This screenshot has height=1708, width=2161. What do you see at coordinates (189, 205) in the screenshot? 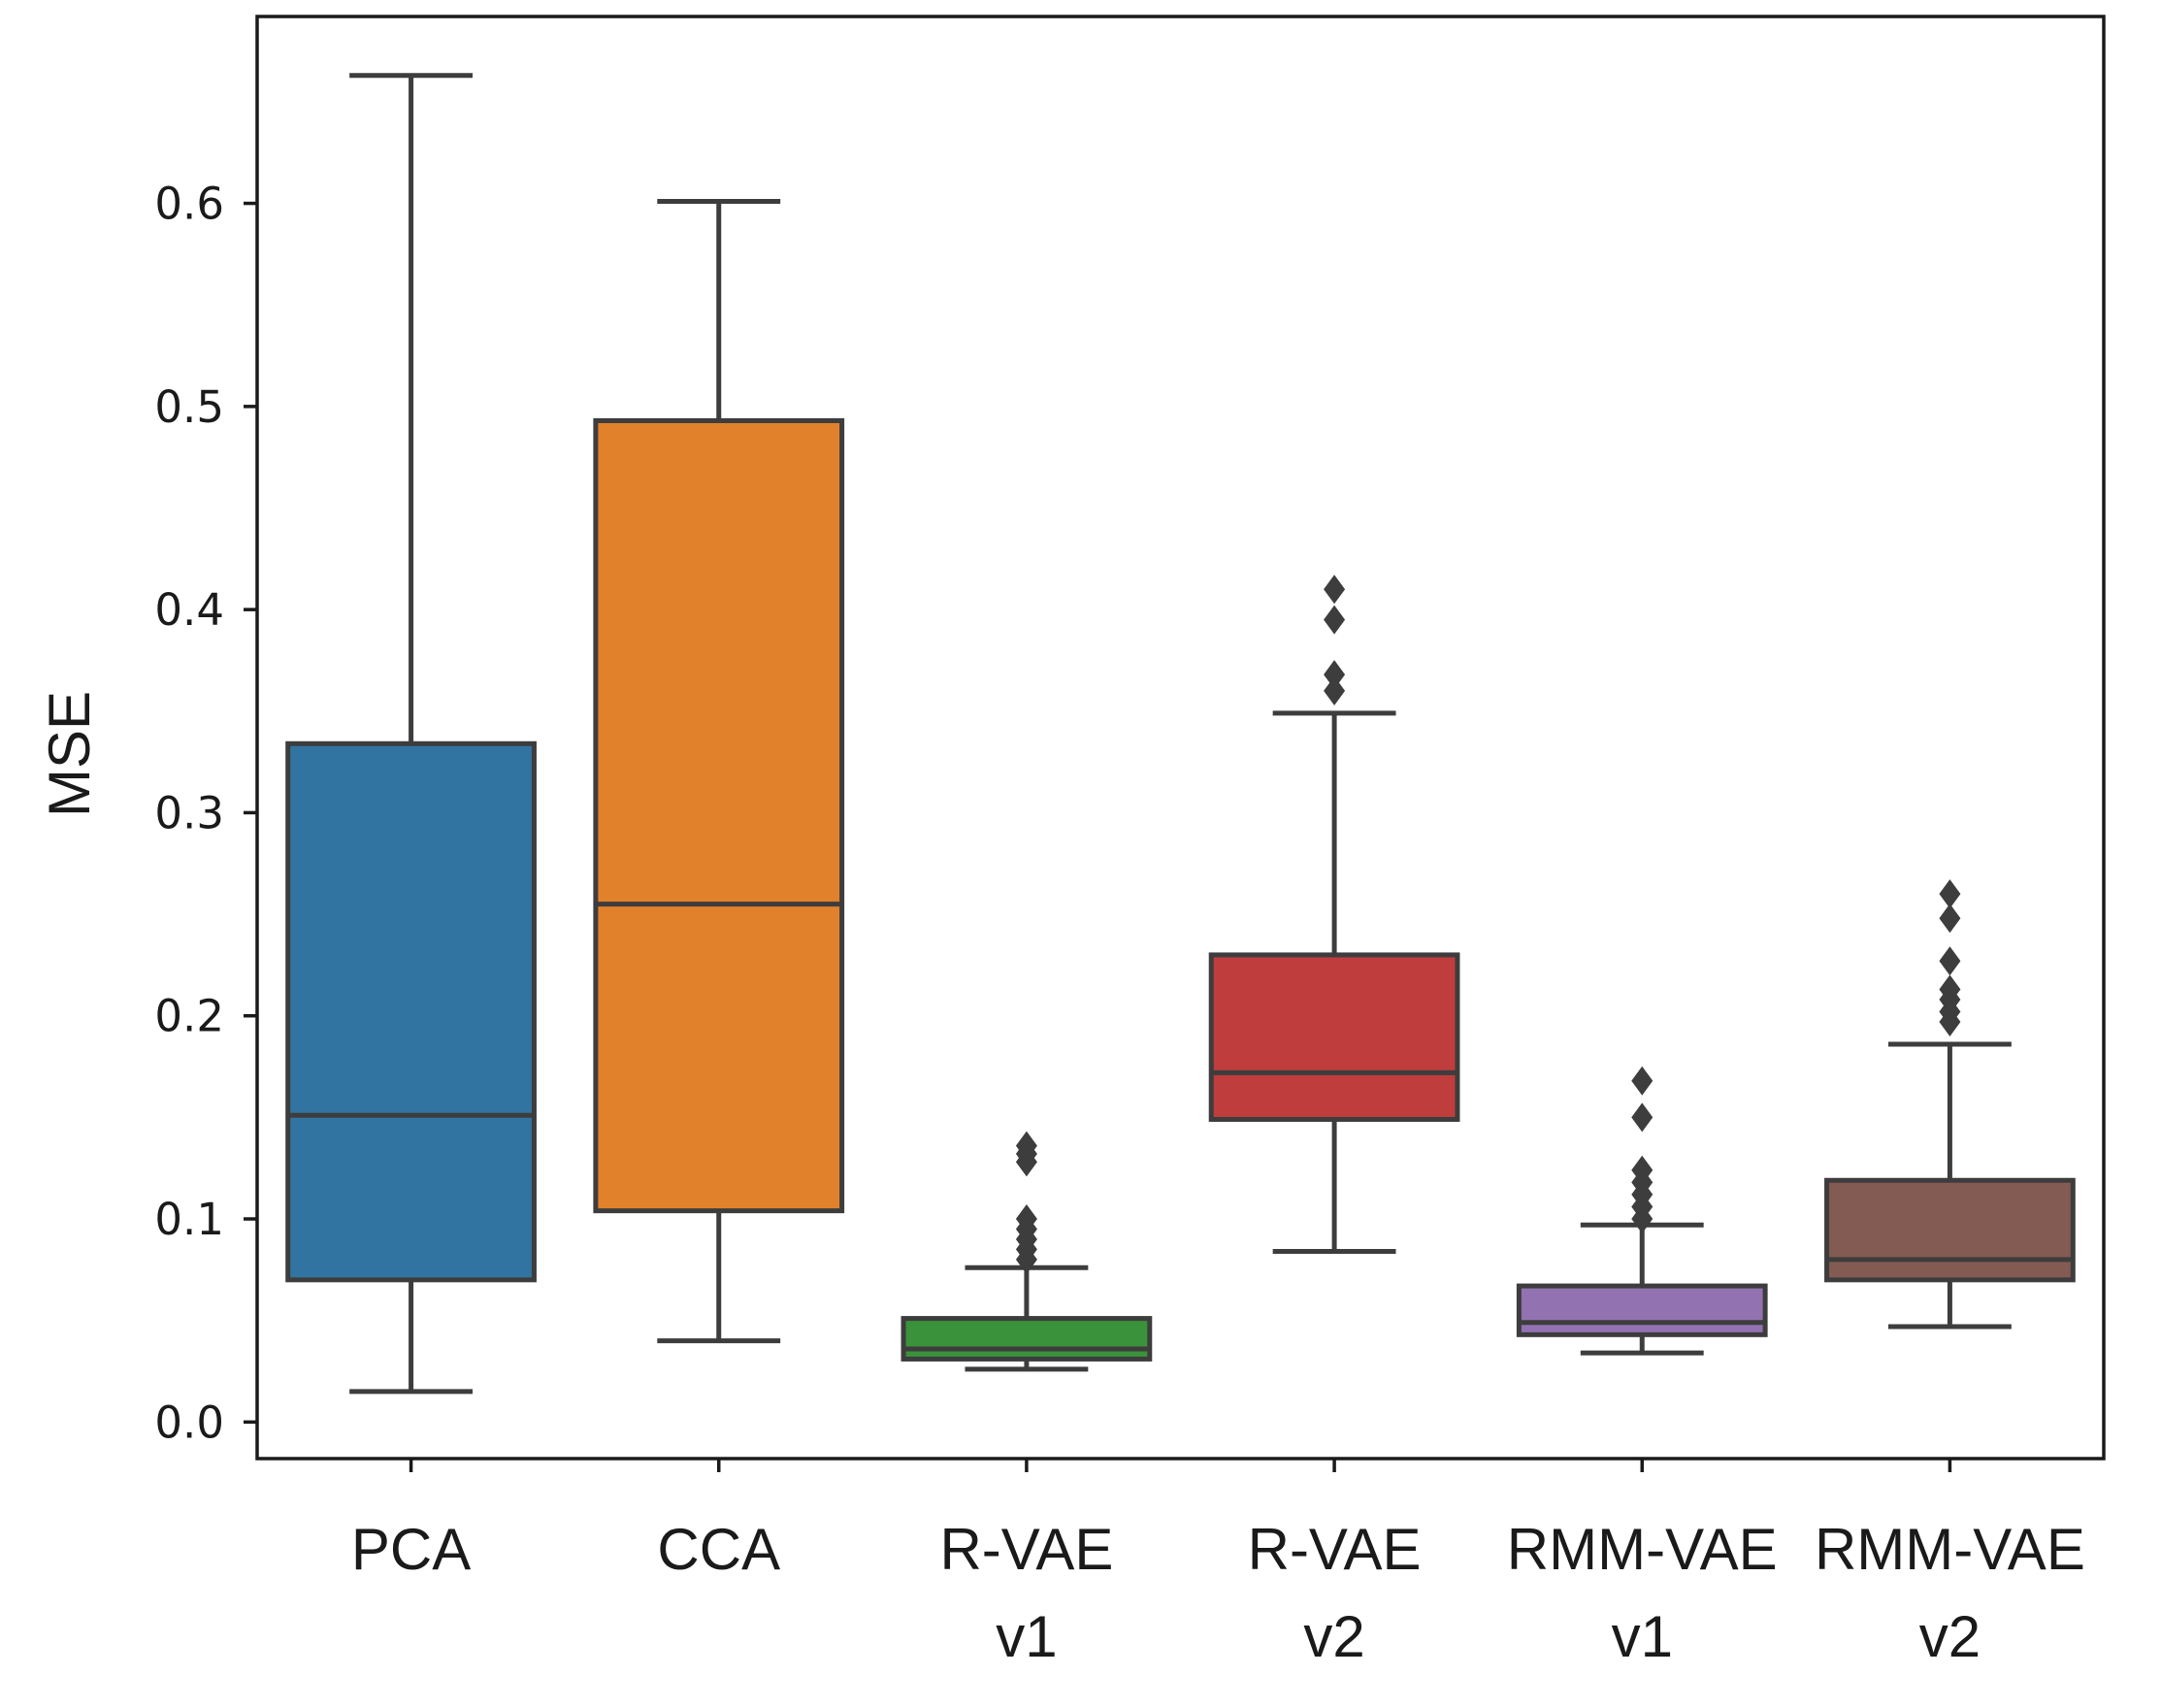
I see `y-tick-label: 0.6` at bounding box center [189, 205].